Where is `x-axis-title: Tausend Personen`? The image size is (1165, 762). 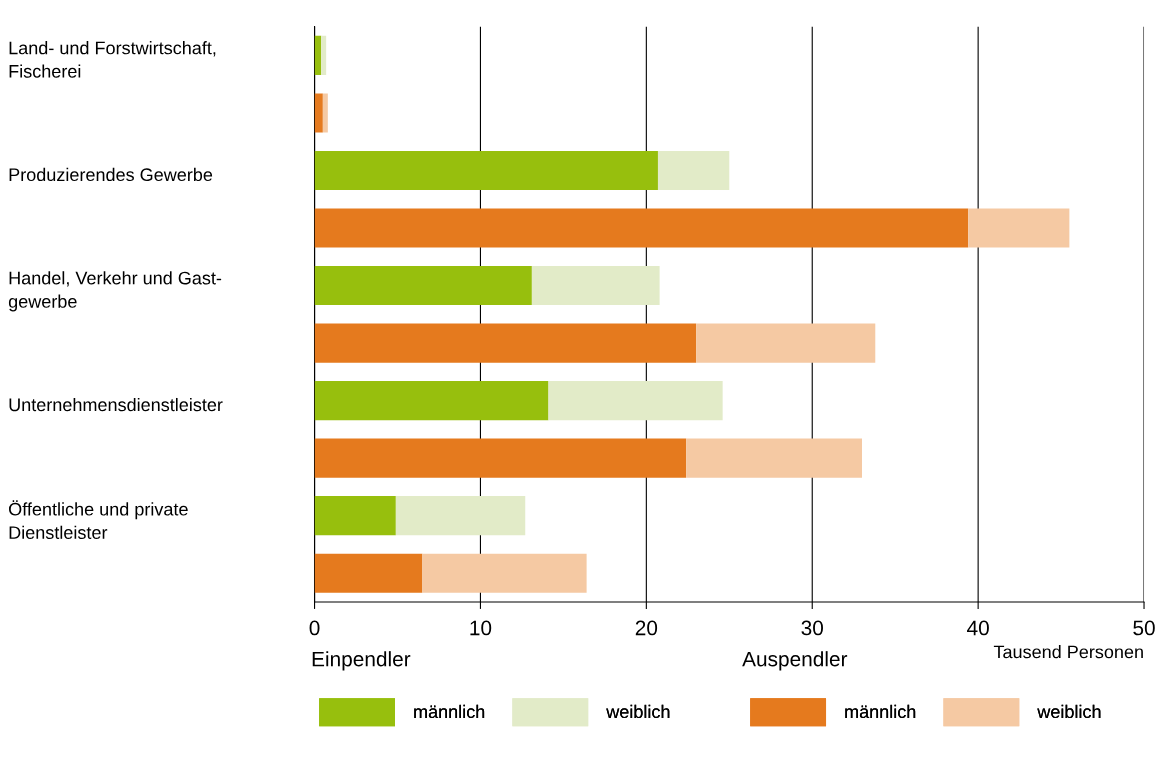 x-axis-title: Tausend Personen is located at coordinates (1068, 652).